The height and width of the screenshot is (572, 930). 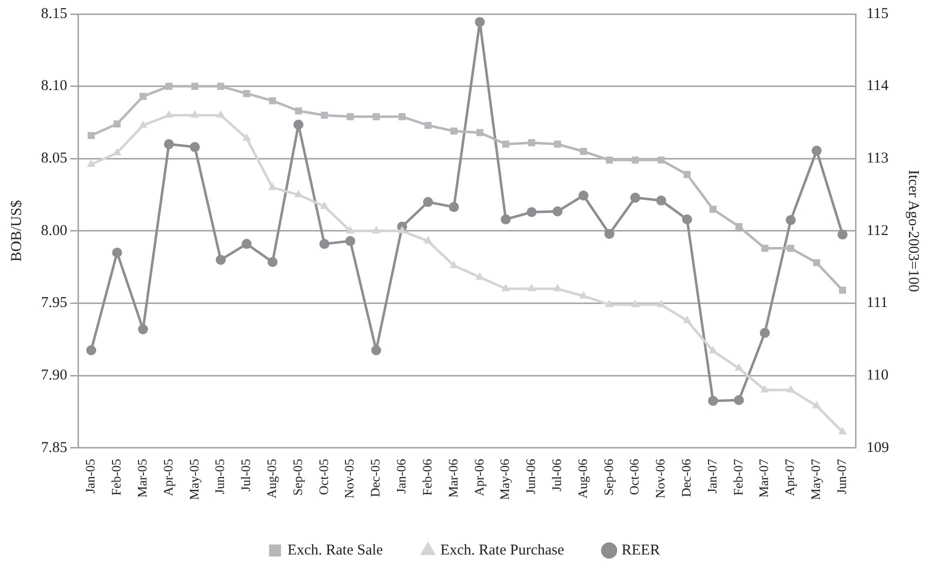 I want to click on x-tick-label: May-07, so click(x=816, y=479).